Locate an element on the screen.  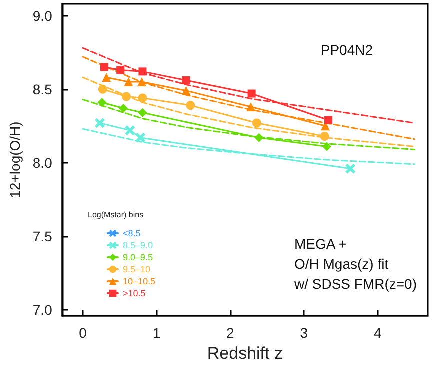
x-tick-label: 1 is located at coordinates (156, 333).